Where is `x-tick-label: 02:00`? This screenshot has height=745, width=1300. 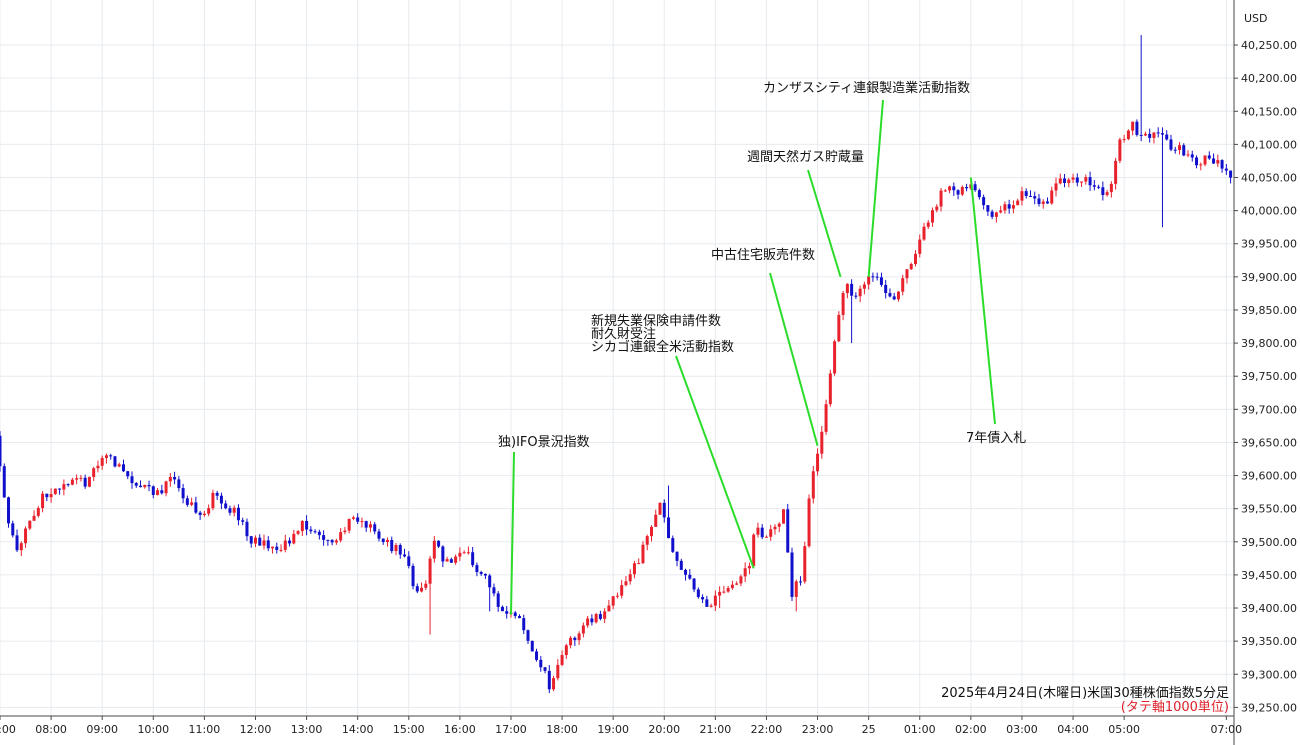 x-tick-label: 02:00 is located at coordinates (971, 729).